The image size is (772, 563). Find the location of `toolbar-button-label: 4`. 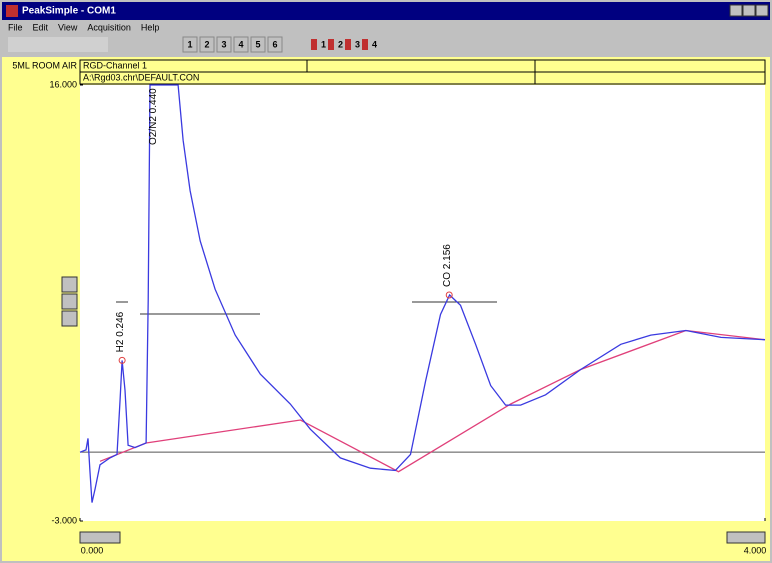

toolbar-button-label: 4 is located at coordinates (240, 44).